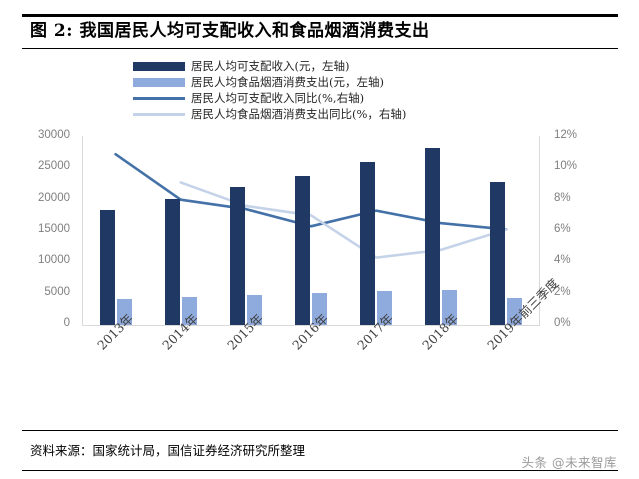 The image size is (639, 479). I want to click on y-tick-right: 10%, so click(566, 166).